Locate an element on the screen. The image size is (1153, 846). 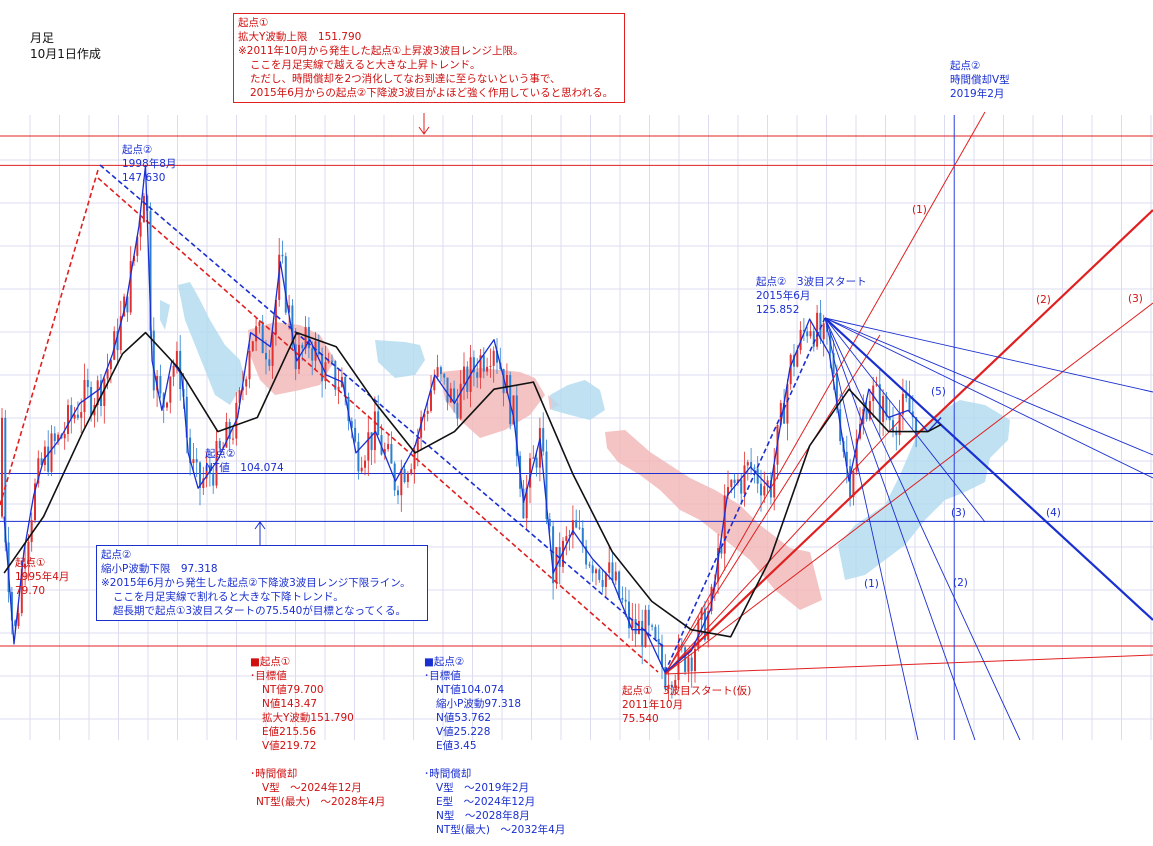
arrow-head is located at coordinates (424, 130).